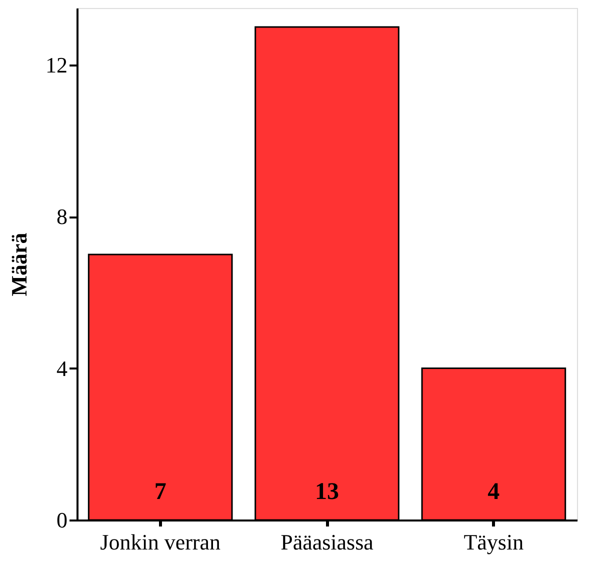  I want to click on y-tick-label: 4, so click(62, 368).